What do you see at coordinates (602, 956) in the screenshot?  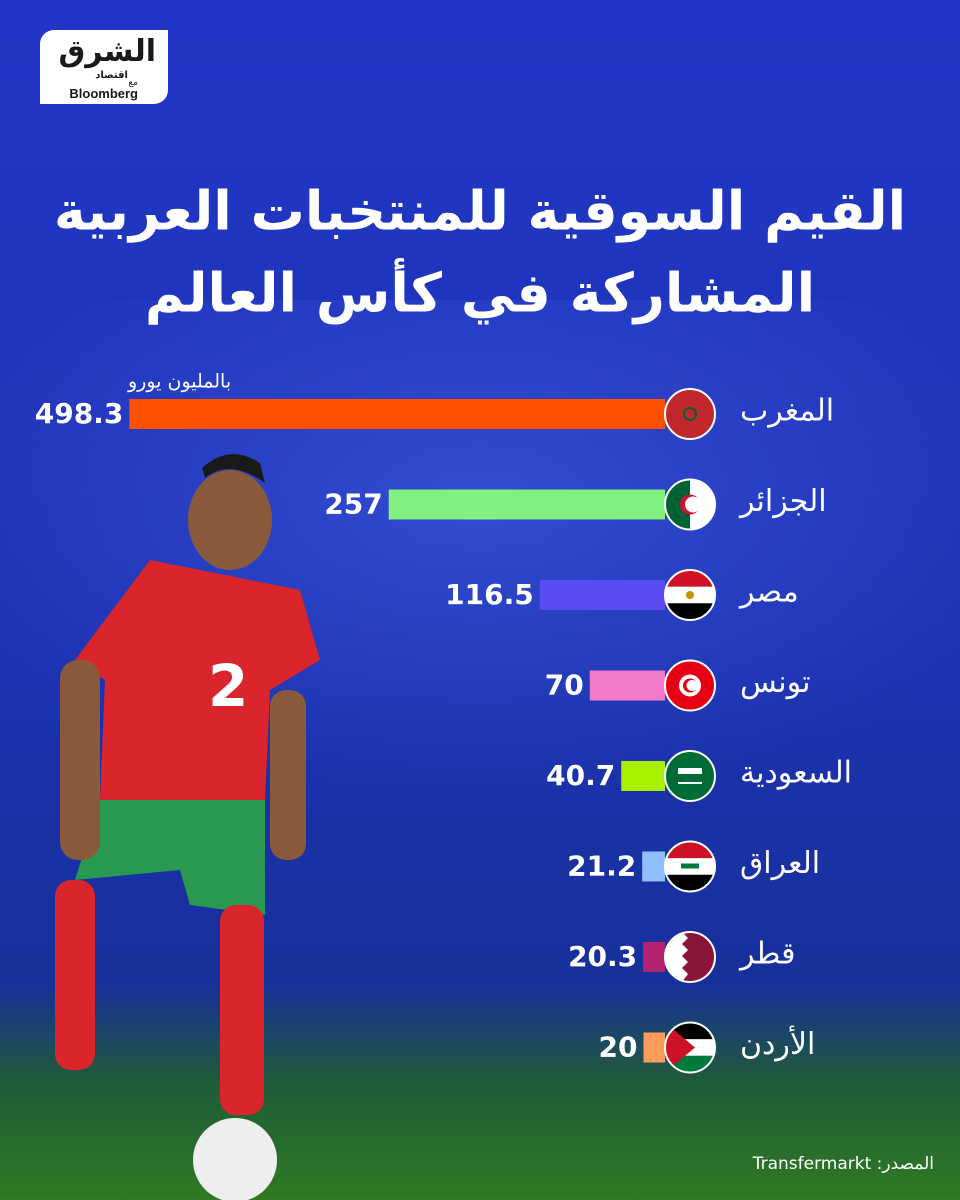 I see `value-label: 20.3` at bounding box center [602, 956].